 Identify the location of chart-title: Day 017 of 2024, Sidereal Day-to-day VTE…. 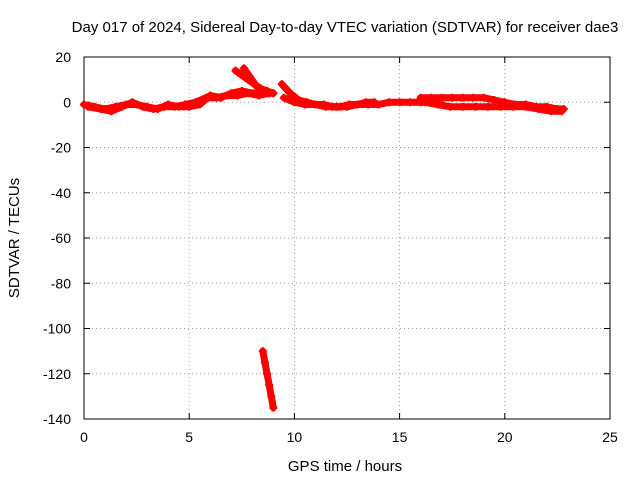
(345, 27).